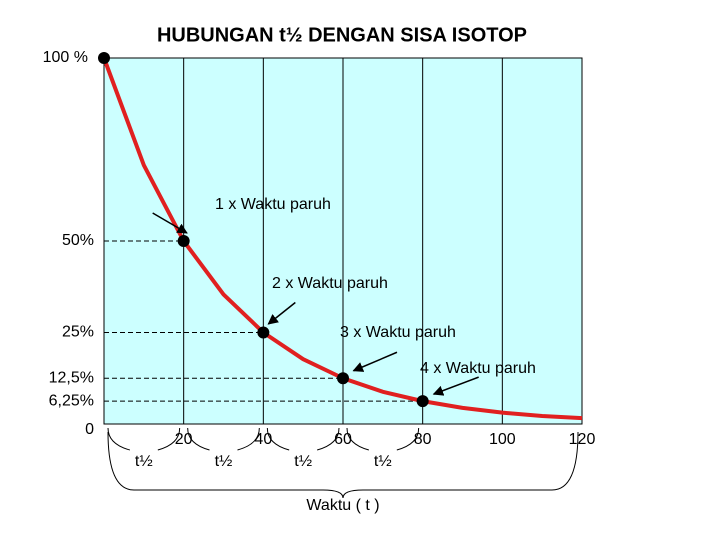 This screenshot has width=720, height=540. Describe the element at coordinates (273, 204) in the screenshot. I see `annotation-text: 1 x Waktu paruh` at that location.